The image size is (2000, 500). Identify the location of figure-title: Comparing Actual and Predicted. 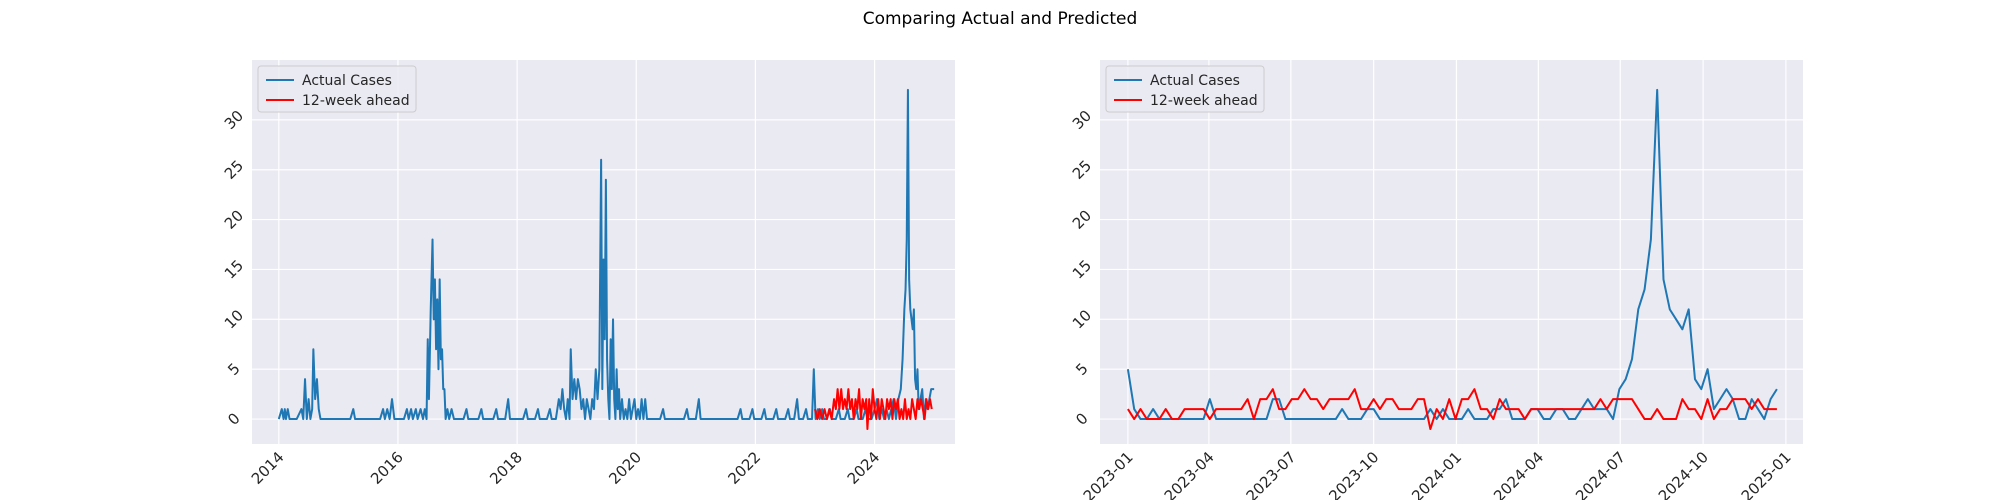
(1000, 19).